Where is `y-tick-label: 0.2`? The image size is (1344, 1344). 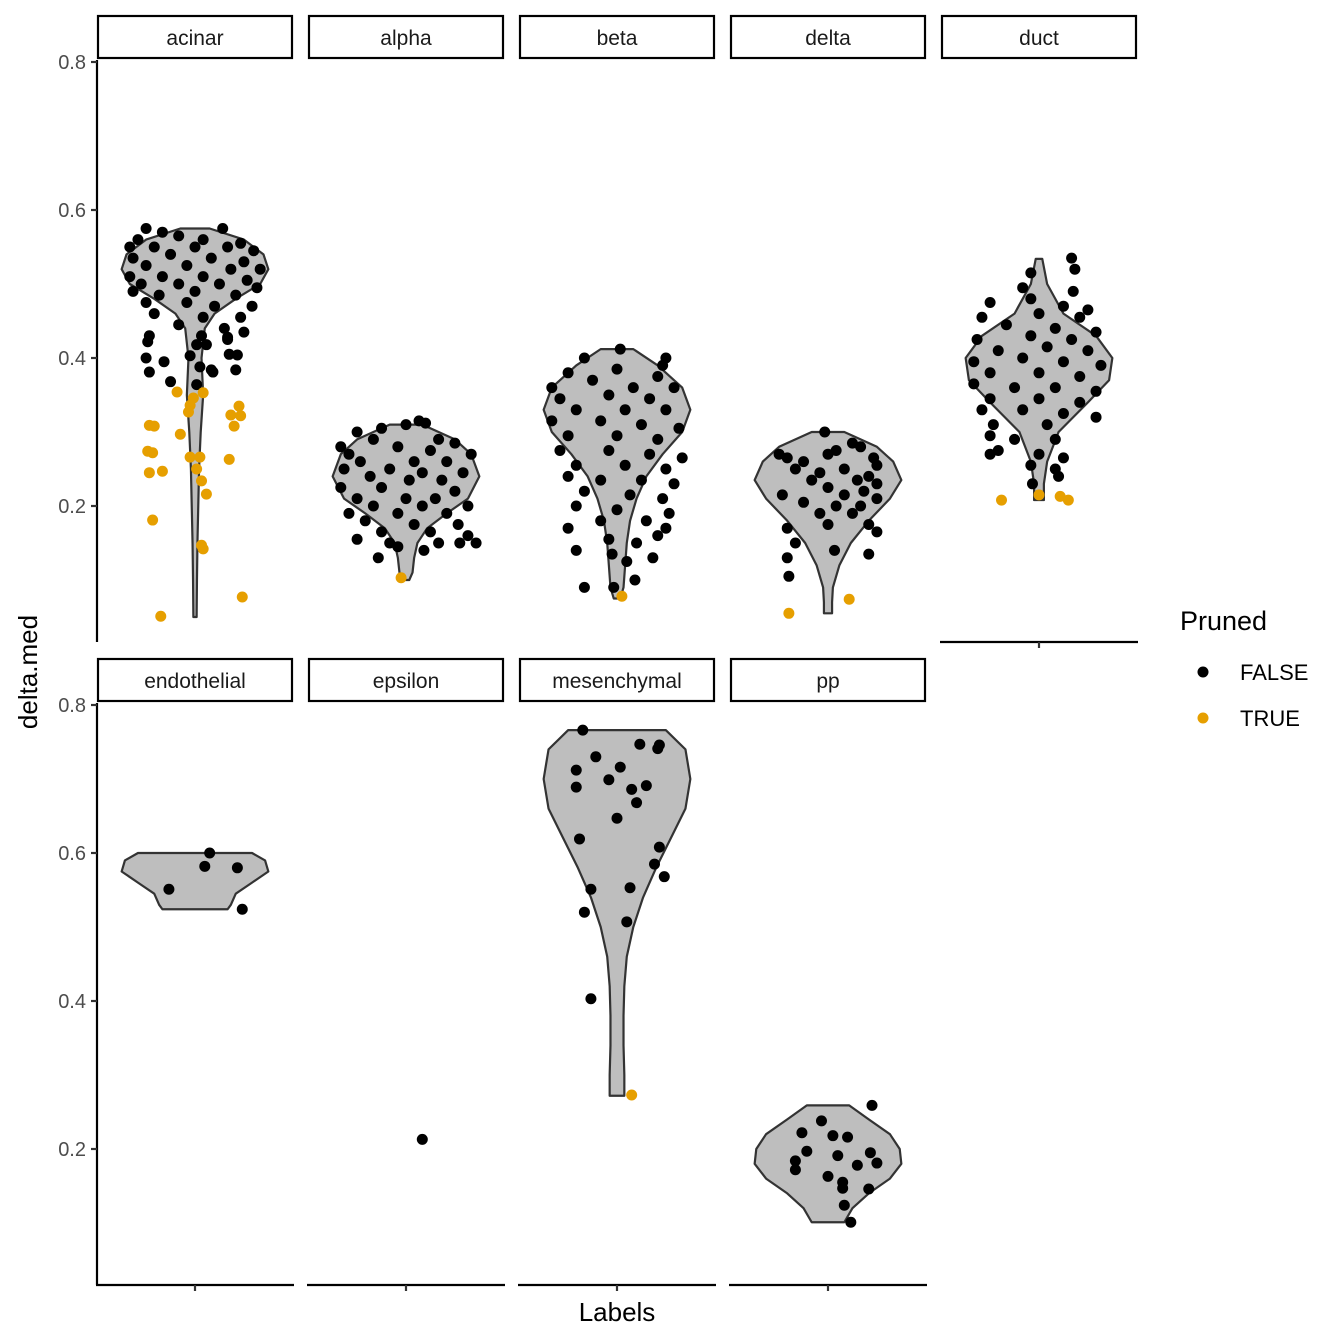
y-tick-label: 0.2 is located at coordinates (72, 1150).